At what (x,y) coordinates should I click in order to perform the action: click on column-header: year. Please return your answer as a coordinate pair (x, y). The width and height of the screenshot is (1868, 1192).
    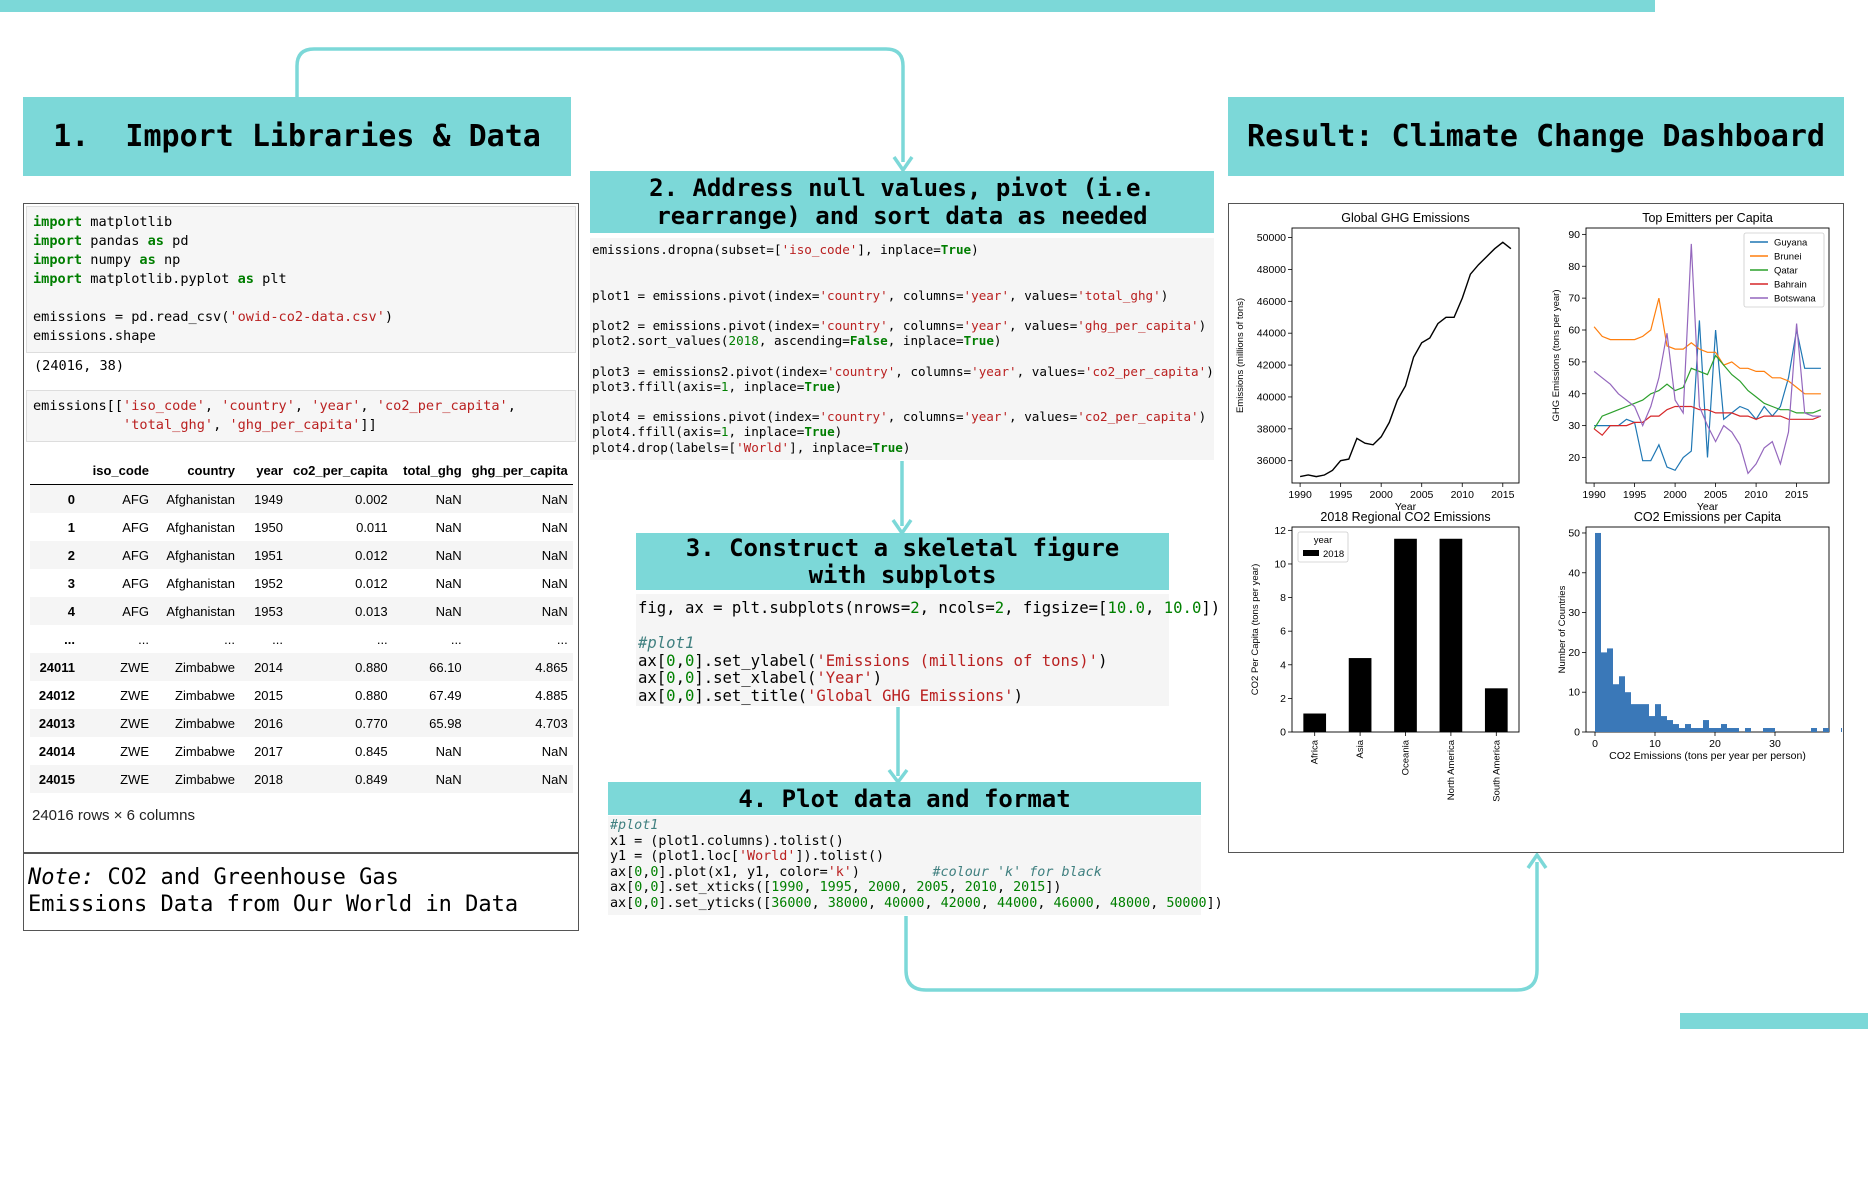
    Looking at the image, I should click on (264, 470).